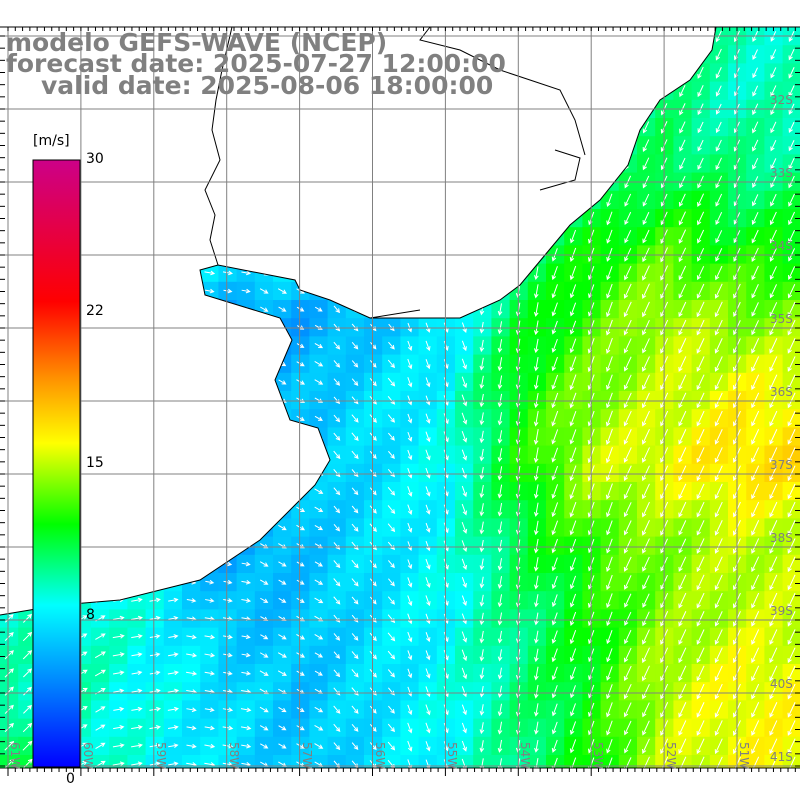 Image resolution: width=800 pixels, height=800 pixels. What do you see at coordinates (781, 684) in the screenshot?
I see `lat-label: 40S` at bounding box center [781, 684].